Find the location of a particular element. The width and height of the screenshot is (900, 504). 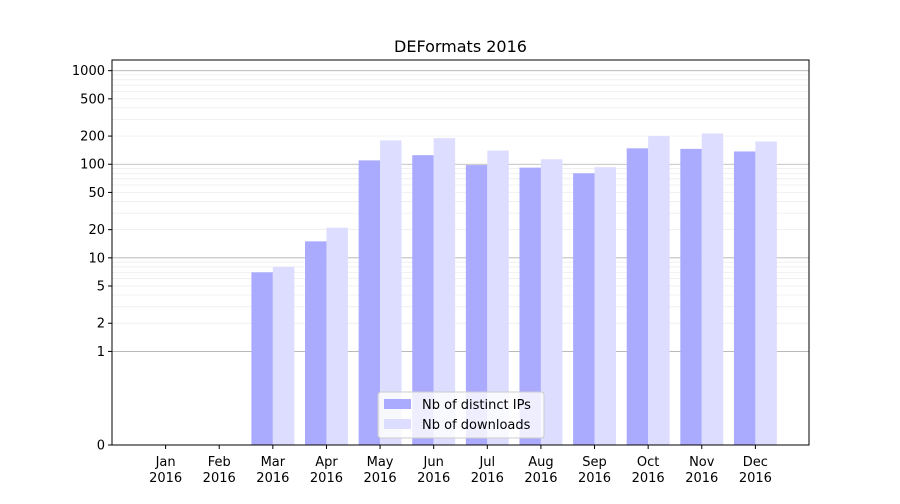

legend-box is located at coordinates (461, 415).